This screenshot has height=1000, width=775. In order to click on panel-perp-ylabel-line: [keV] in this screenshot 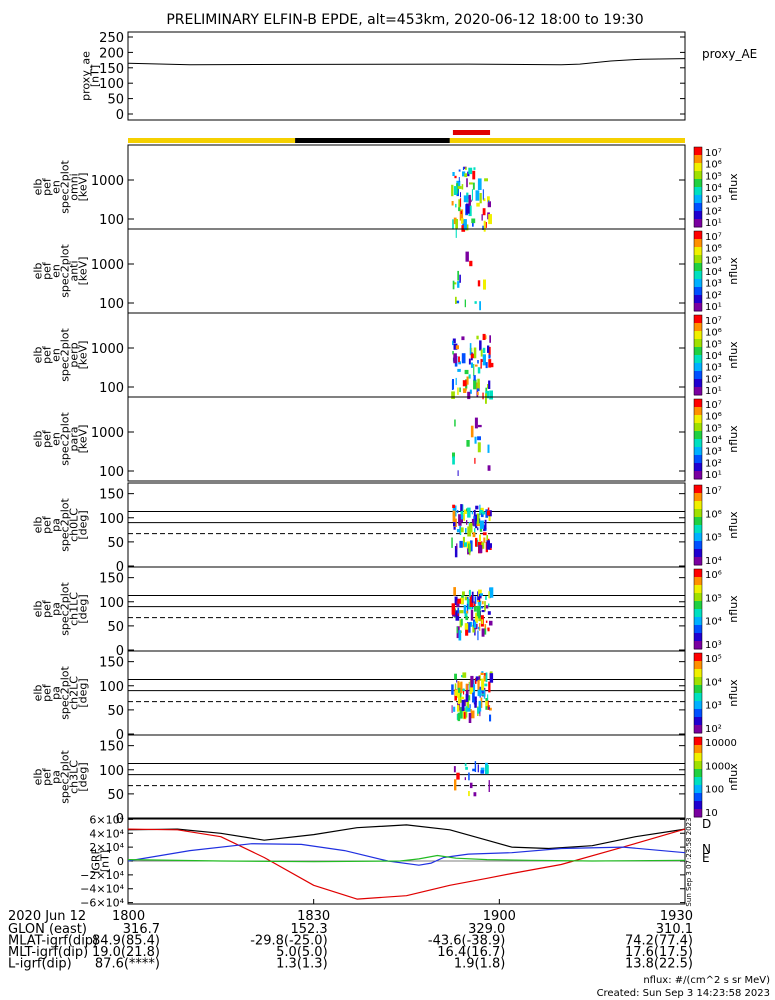, I will do `click(83, 355)`.